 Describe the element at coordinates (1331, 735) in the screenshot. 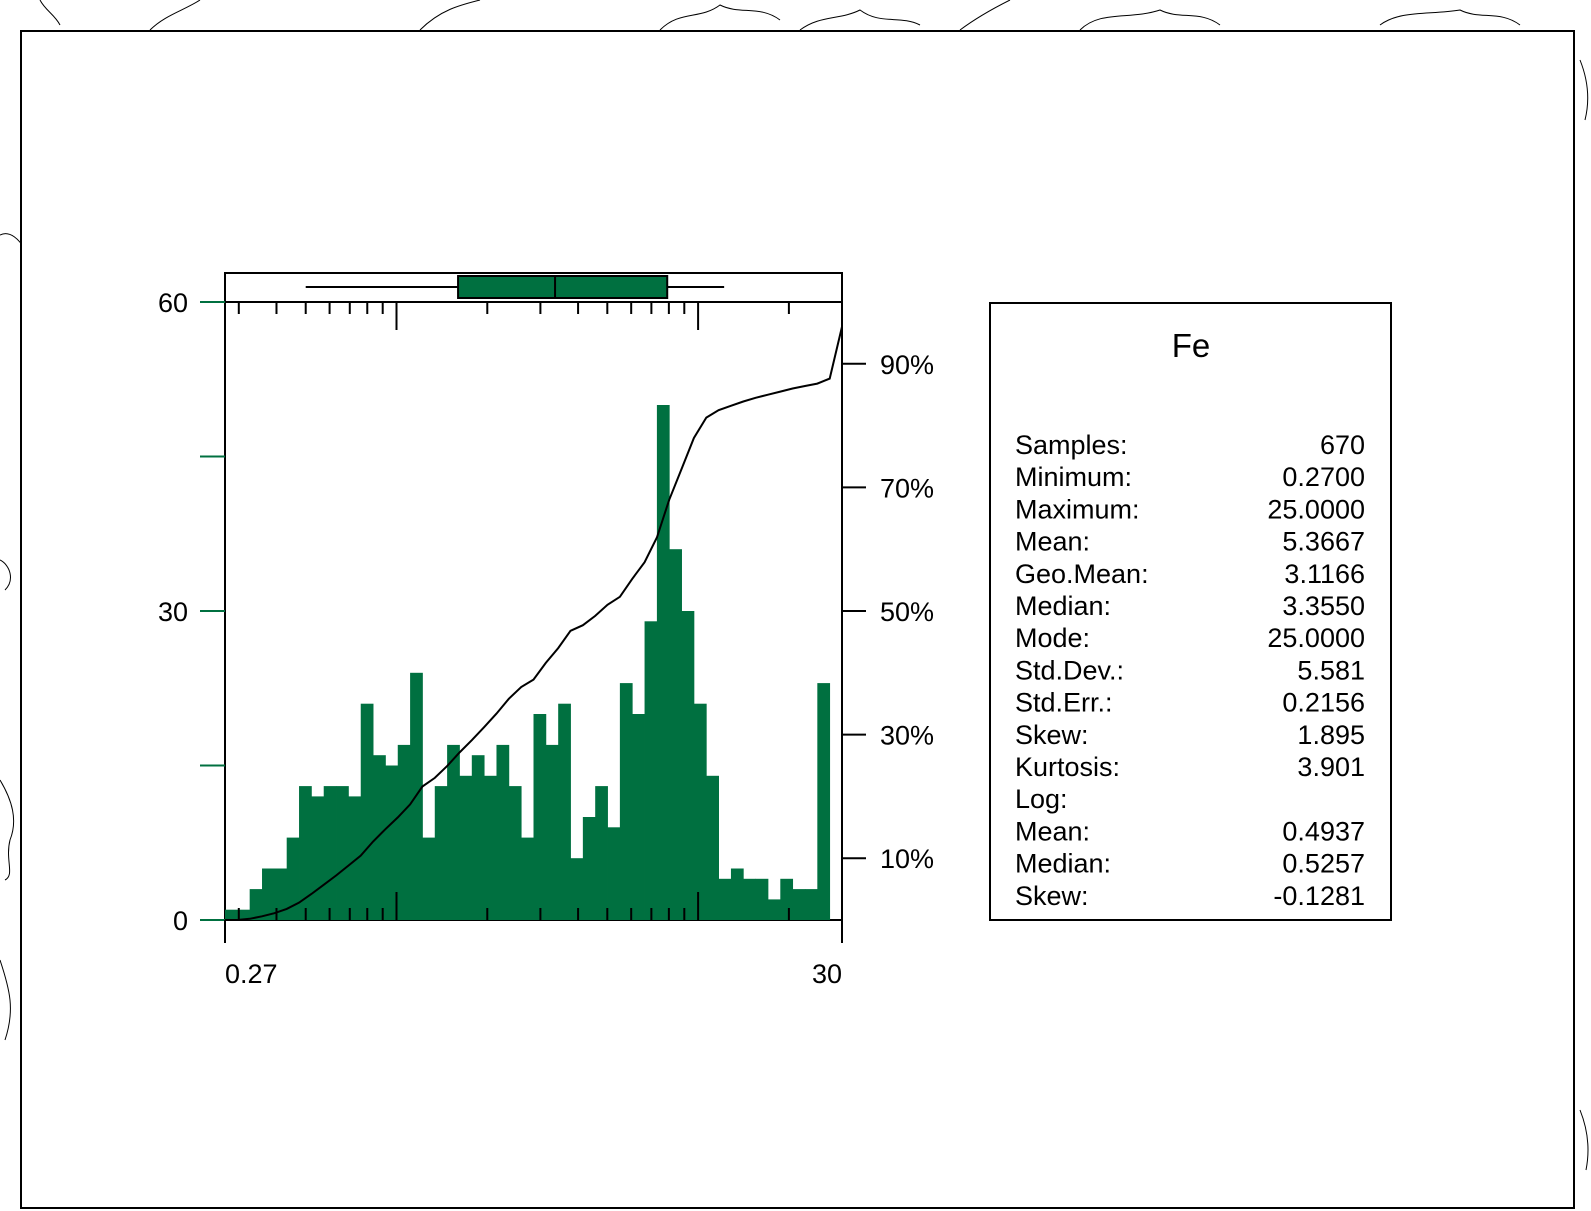

I see `stats-value: 1.895` at that location.